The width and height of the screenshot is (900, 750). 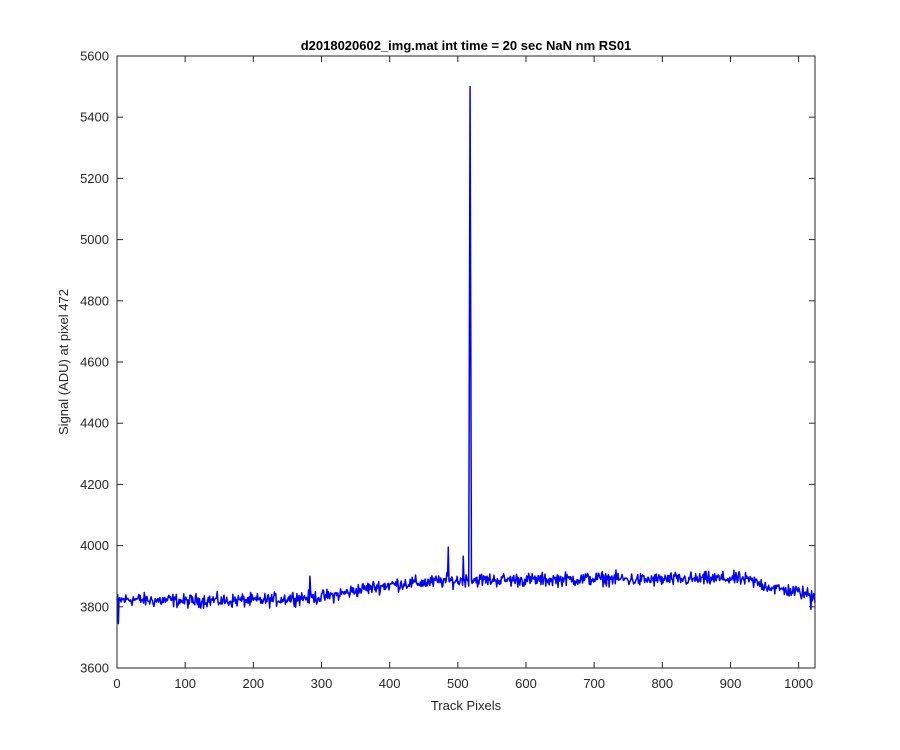 I want to click on y-tick-label: 5600, so click(x=94, y=56).